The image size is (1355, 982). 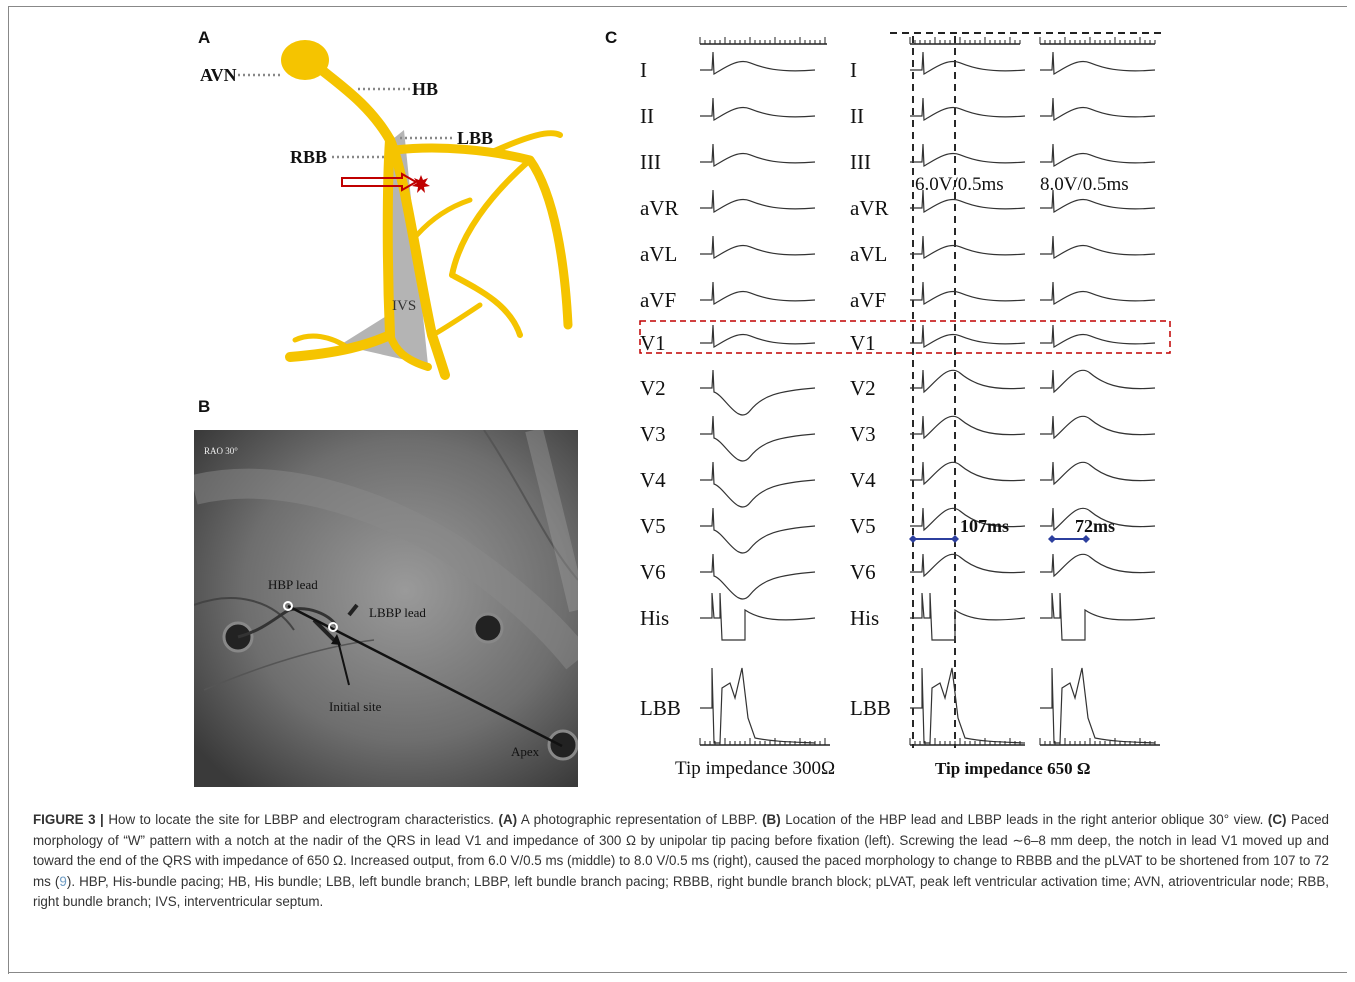 What do you see at coordinates (654, 618) in the screenshot?
I see `lead-label-left-his: His` at bounding box center [654, 618].